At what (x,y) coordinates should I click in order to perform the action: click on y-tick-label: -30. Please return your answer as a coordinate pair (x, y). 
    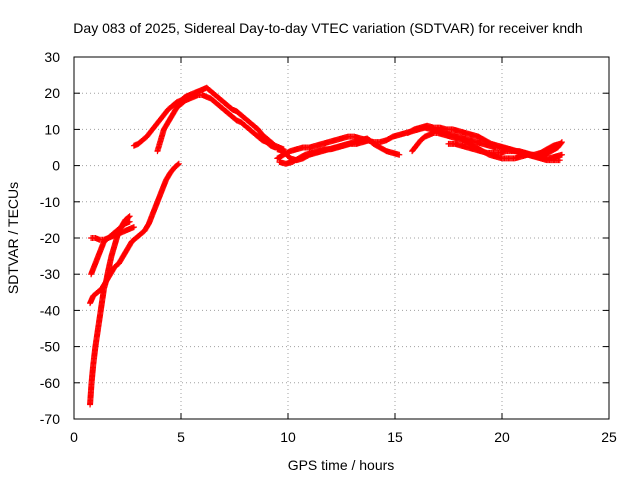
    Looking at the image, I should click on (50, 274).